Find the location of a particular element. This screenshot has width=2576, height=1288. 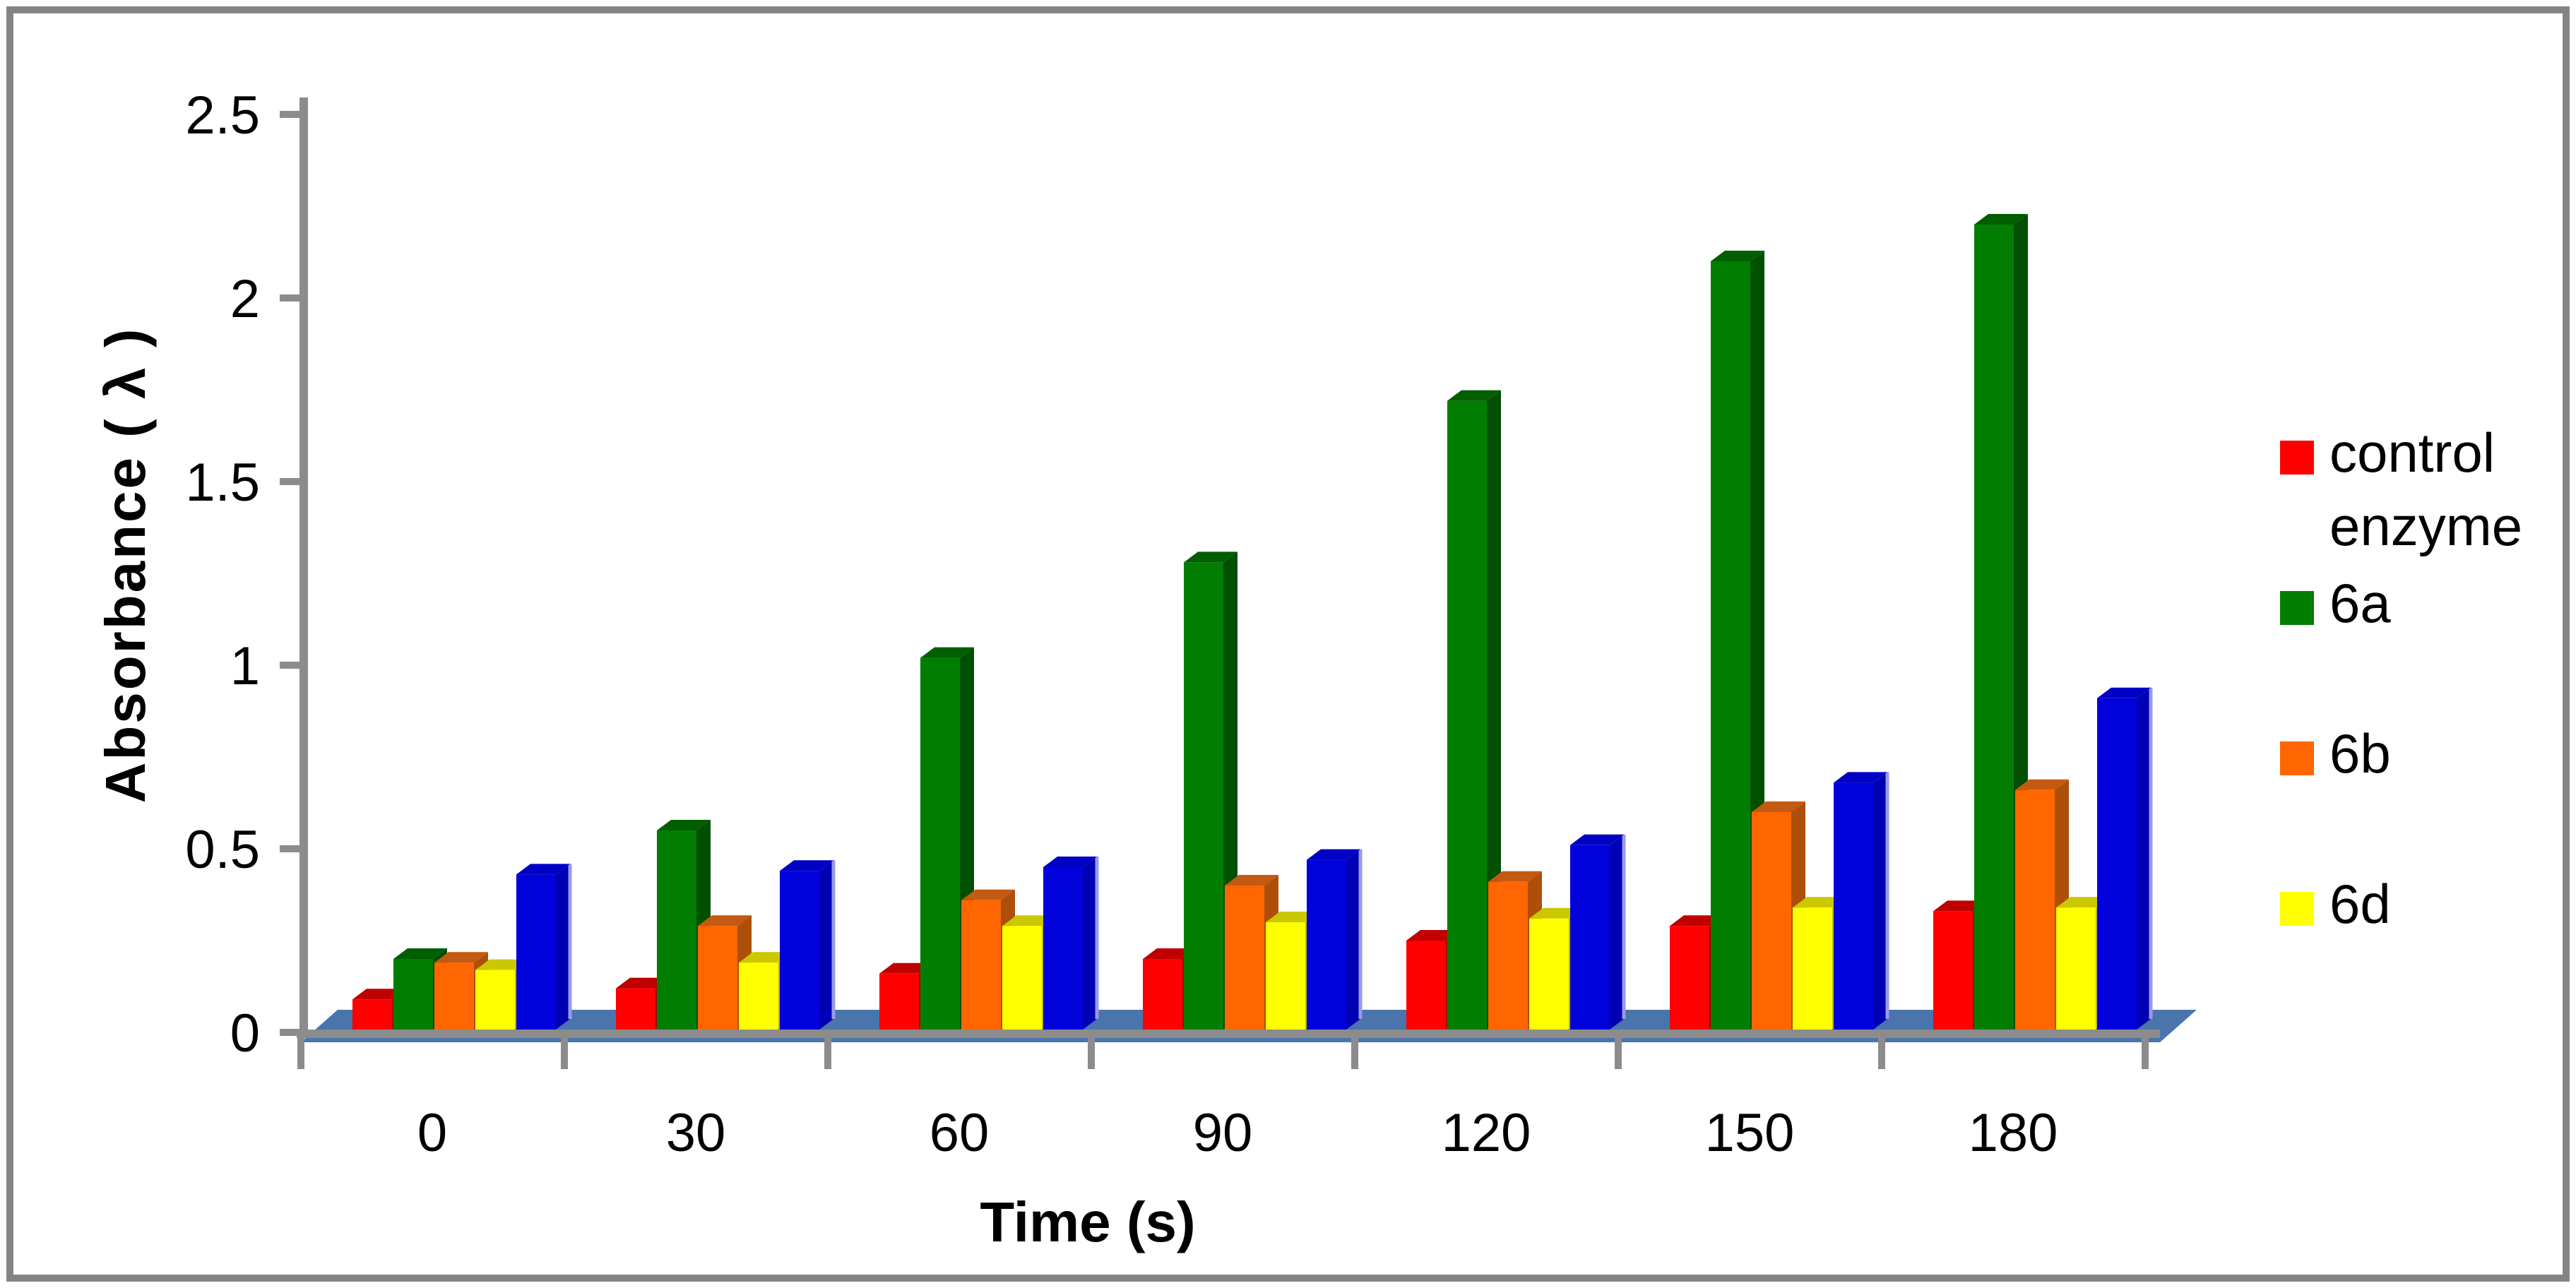

x-tick-label-30: 30 is located at coordinates (696, 1133).